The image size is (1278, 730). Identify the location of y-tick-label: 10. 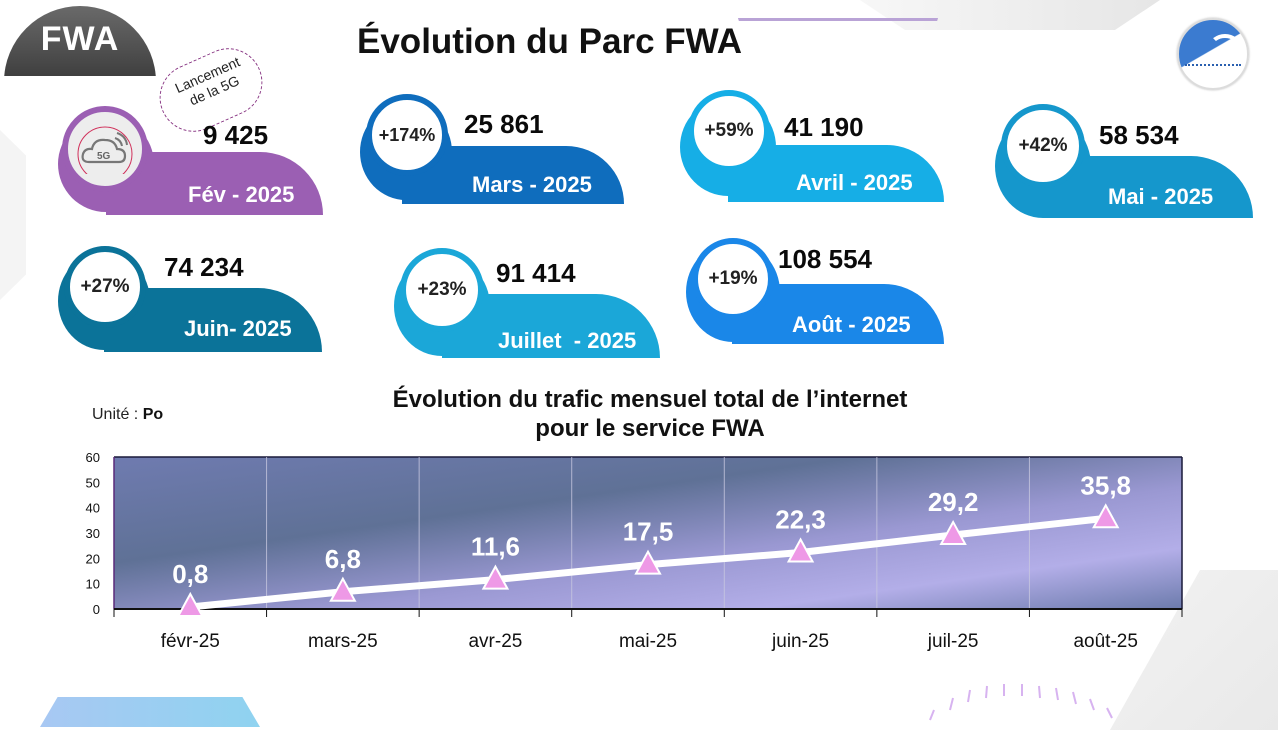
(93, 584).